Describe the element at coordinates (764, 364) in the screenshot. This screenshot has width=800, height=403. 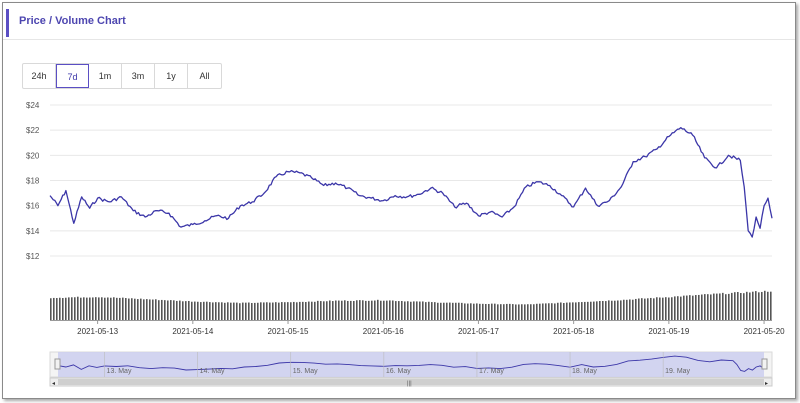
I see `navigator-right-handle` at that location.